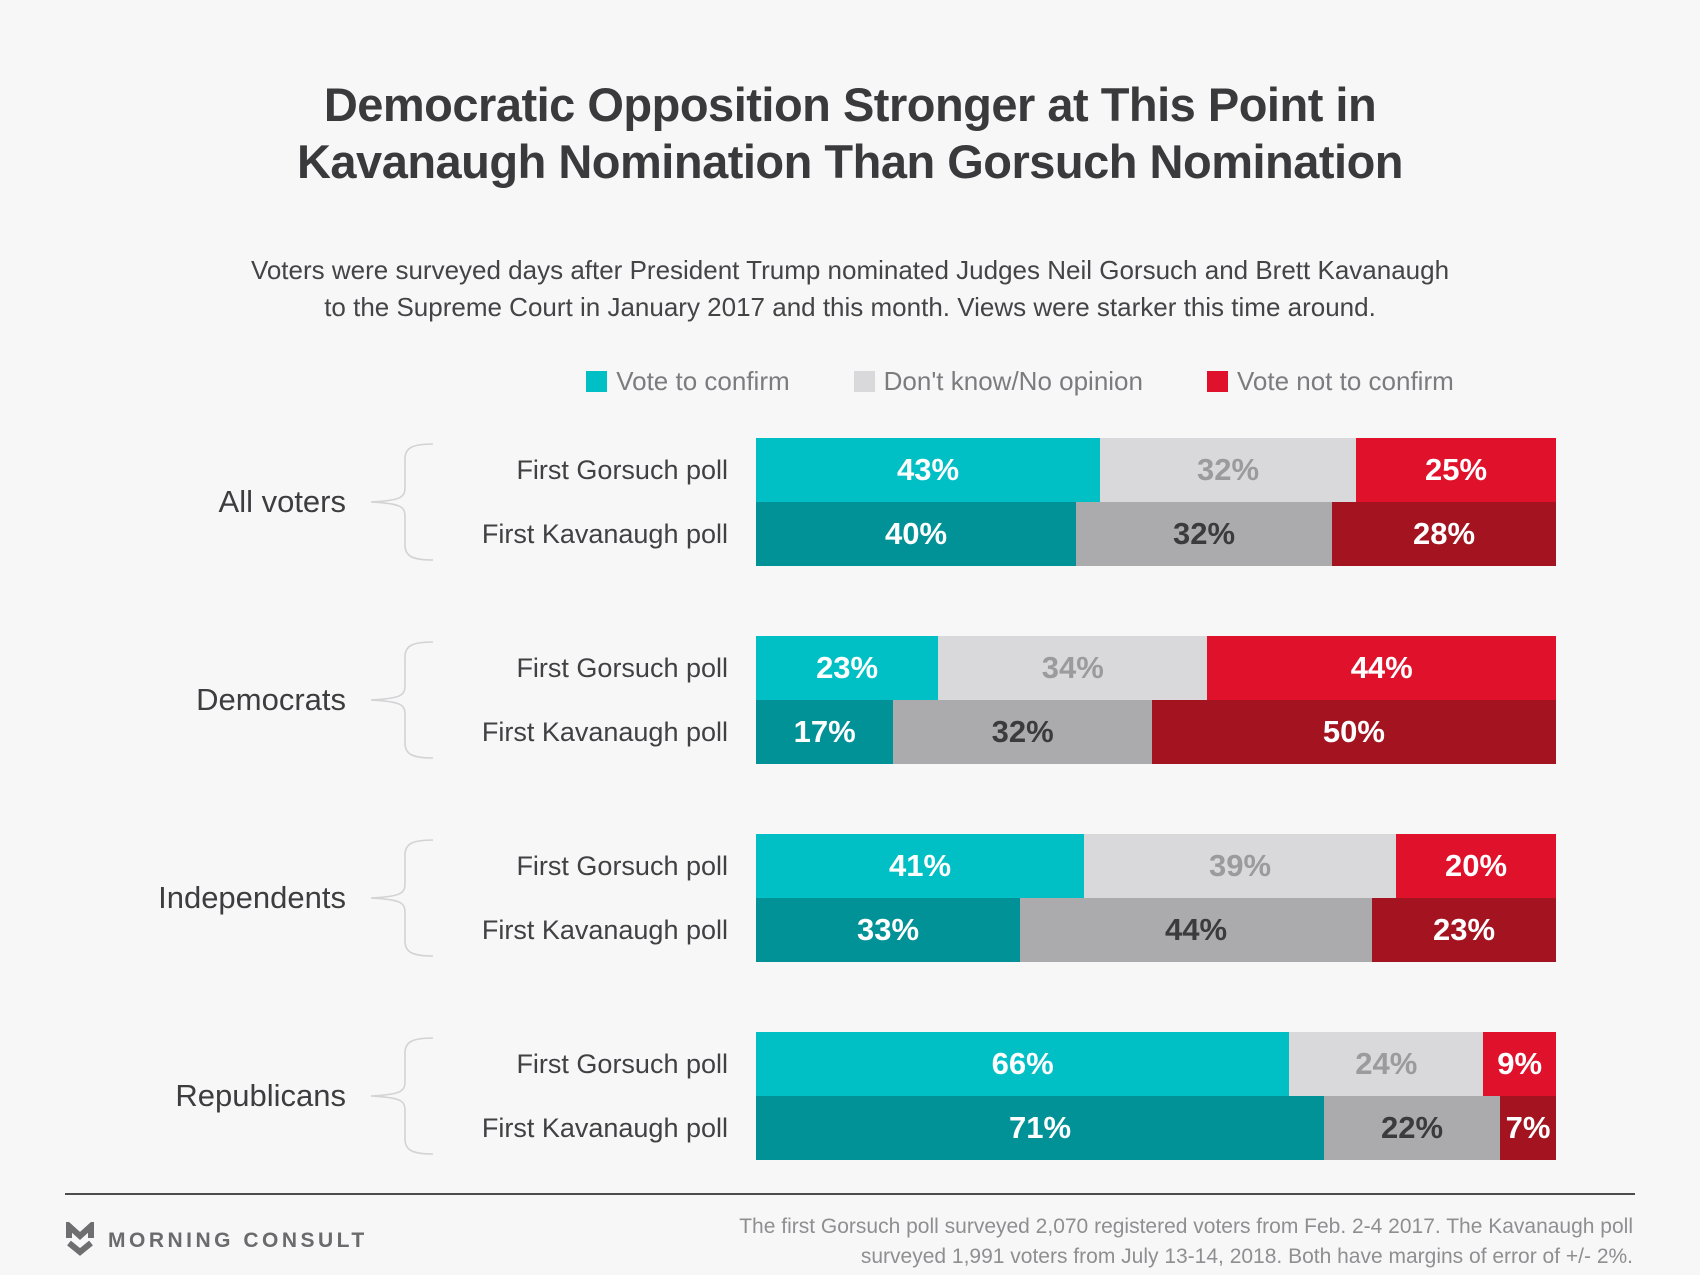  I want to click on bar-segment-confirm: 40%, so click(916, 534).